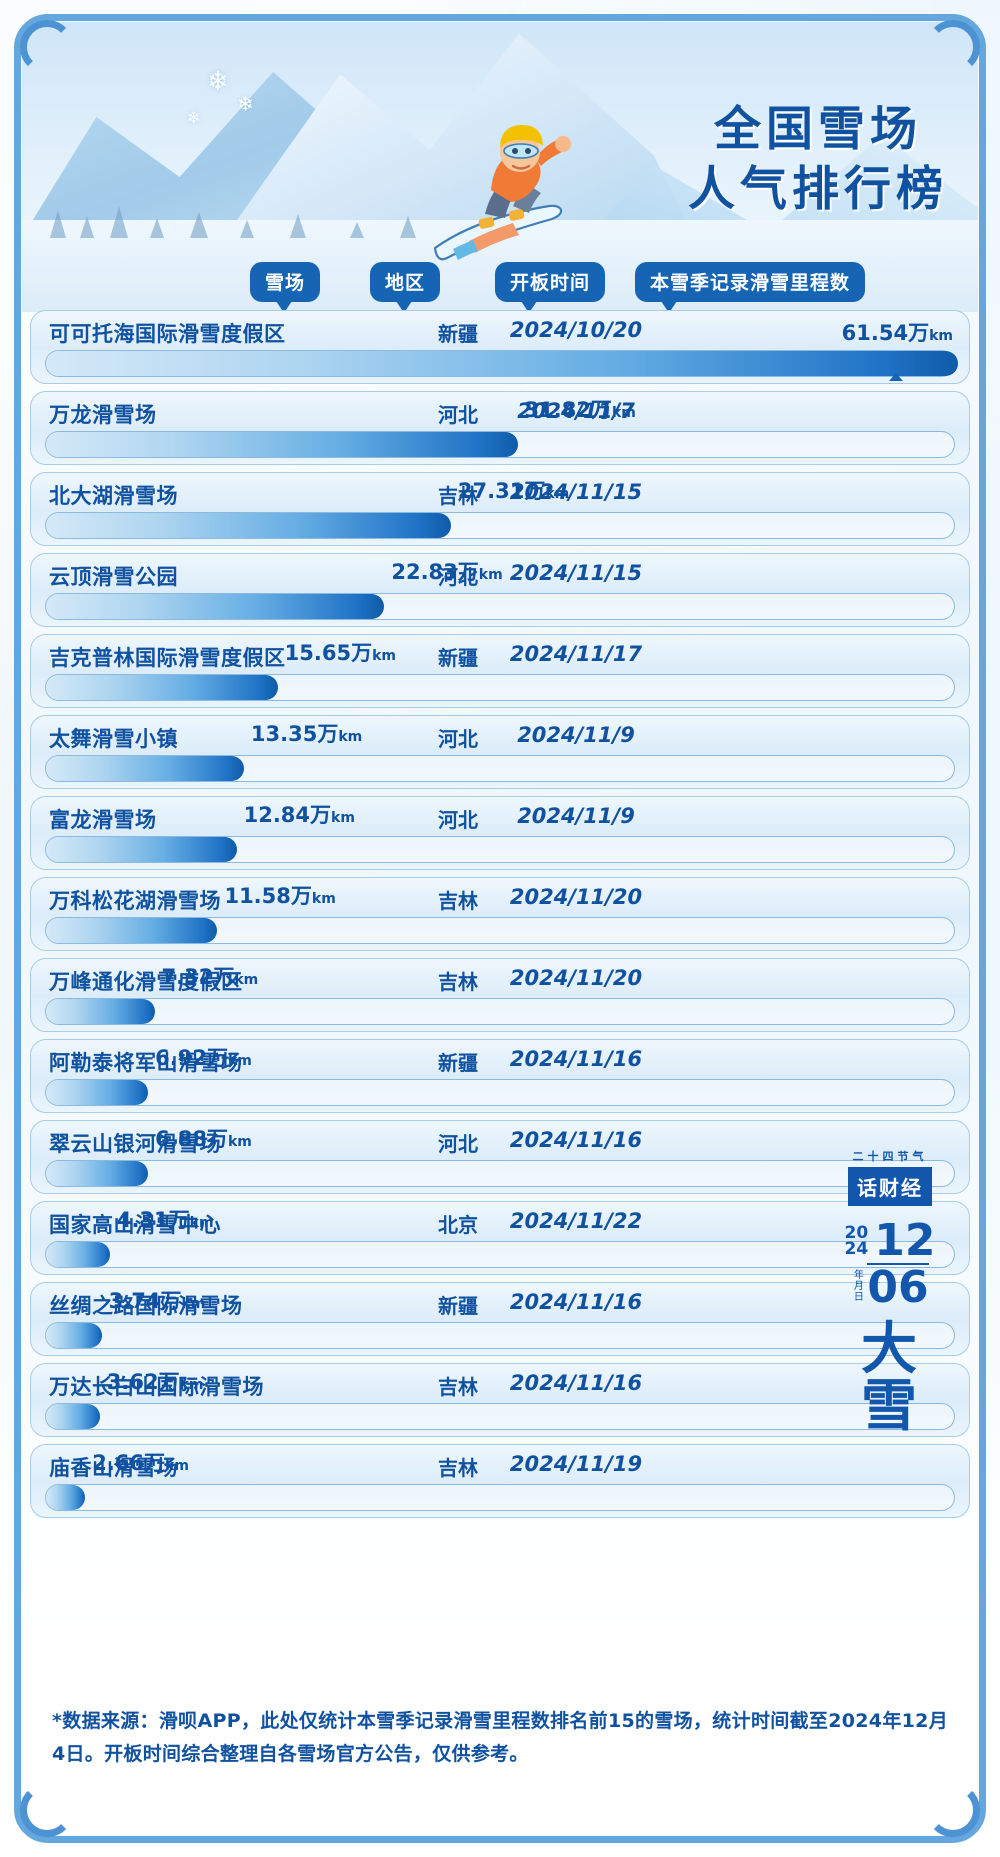  I want to click on mileage-value: 27.31万km, so click(513, 491).